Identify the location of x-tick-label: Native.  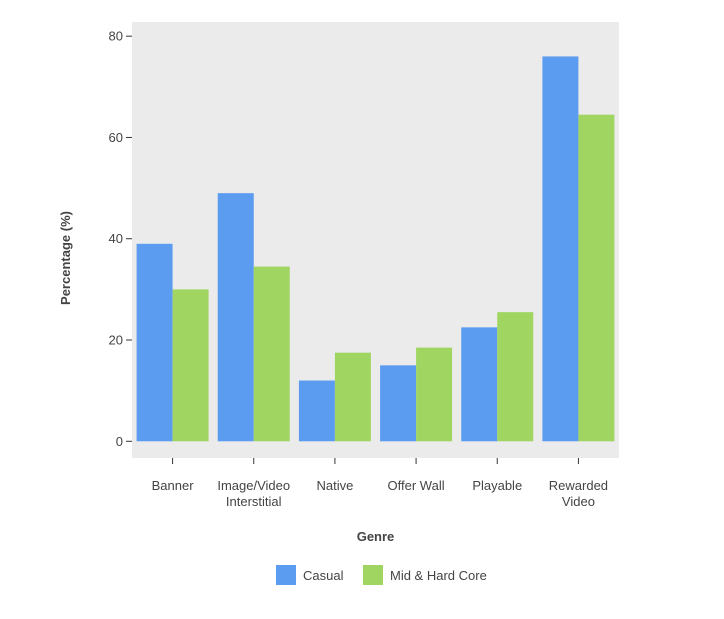
(334, 485).